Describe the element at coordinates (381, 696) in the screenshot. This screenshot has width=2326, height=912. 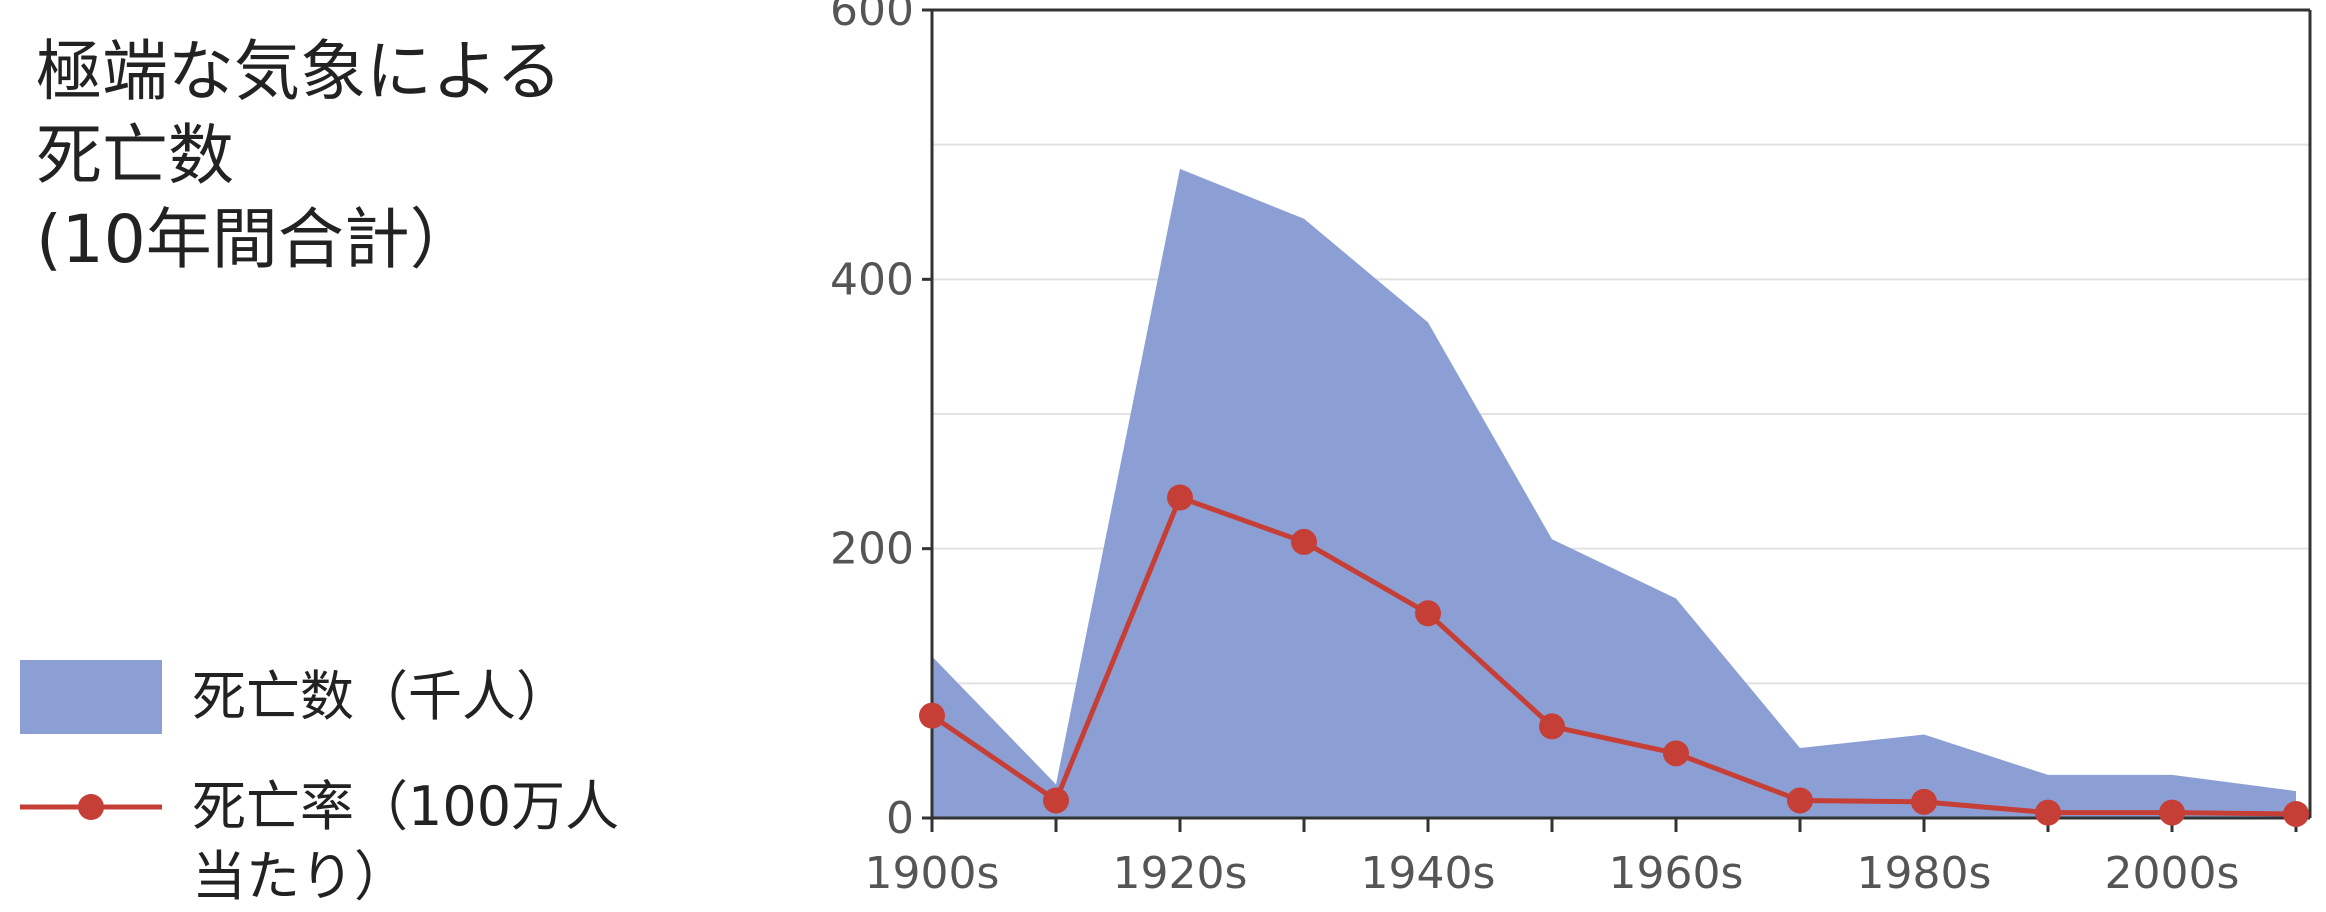
I see `legend-area-label: 死亡数（千人）` at that location.